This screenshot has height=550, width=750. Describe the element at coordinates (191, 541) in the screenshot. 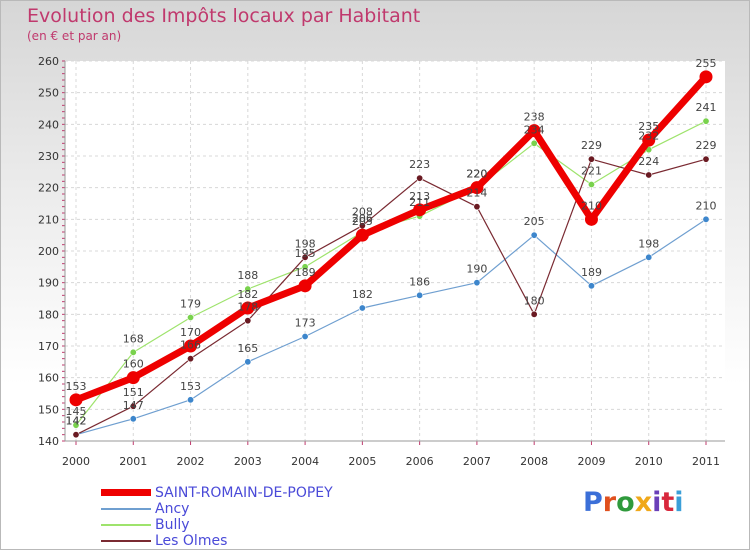

I see `legend-label-les-olmes: Les Olmes` at that location.